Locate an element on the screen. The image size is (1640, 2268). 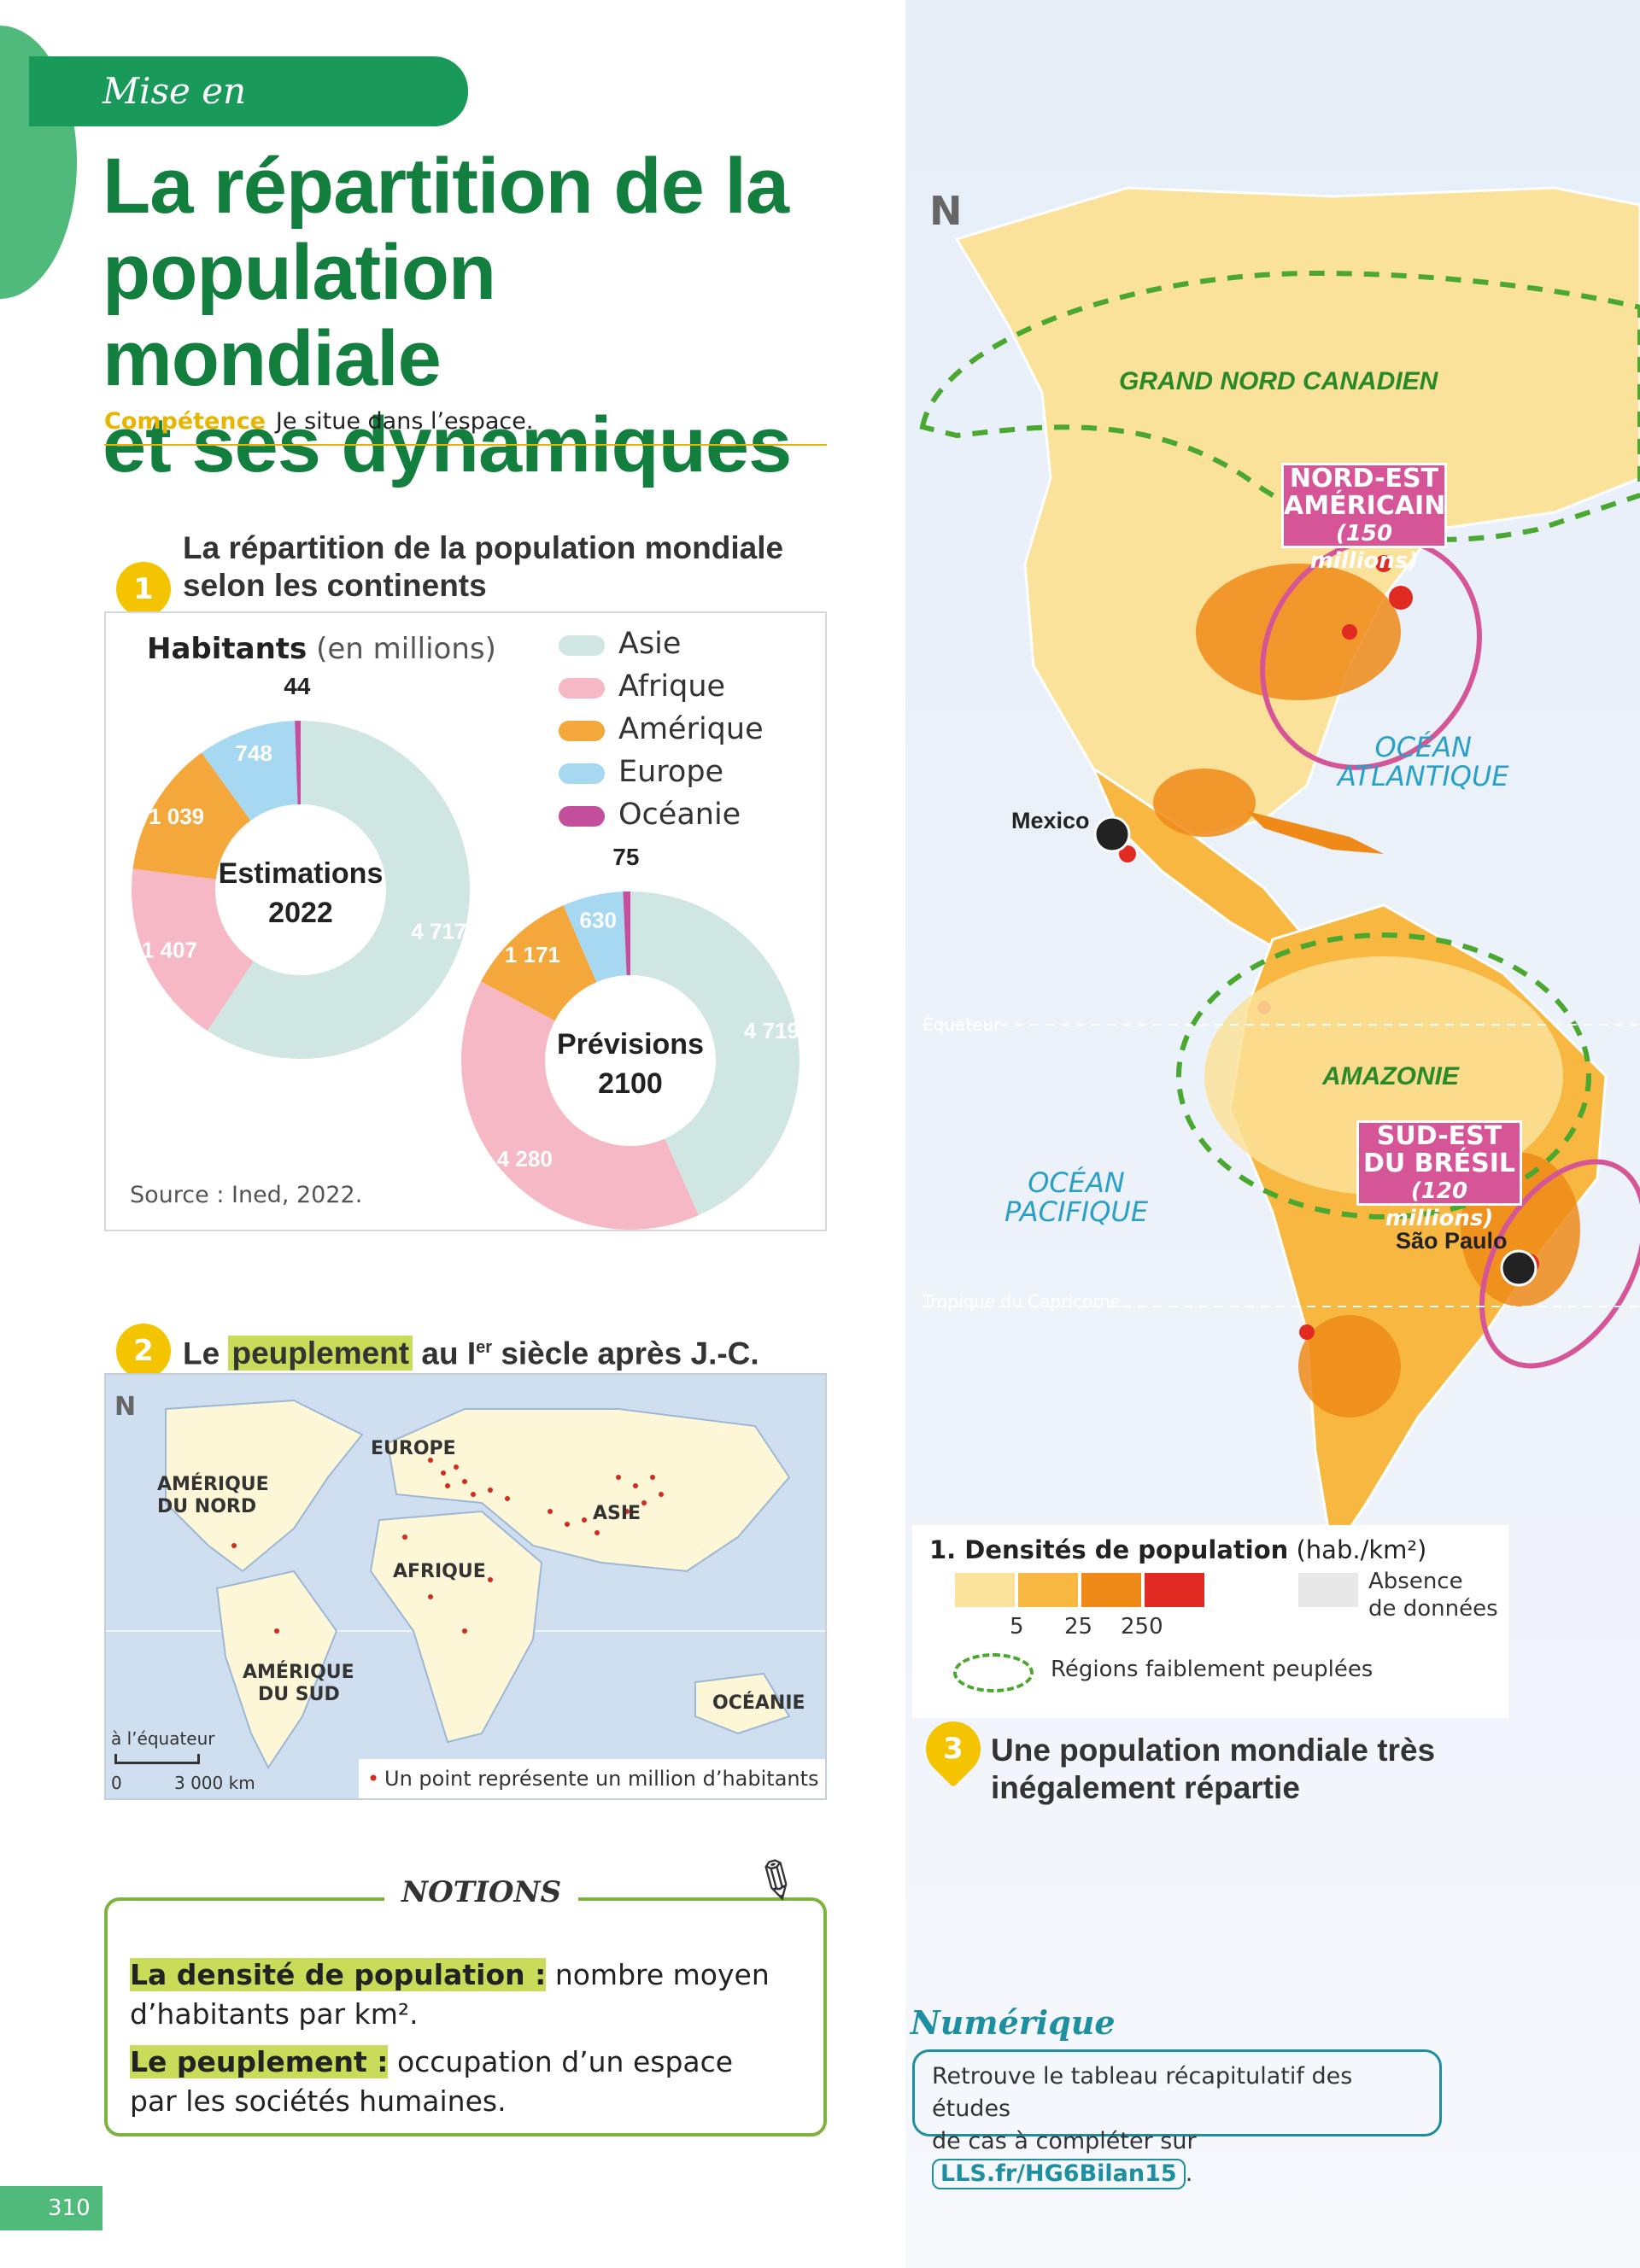
donut-center-label: Prévisions is located at coordinates (630, 1044).